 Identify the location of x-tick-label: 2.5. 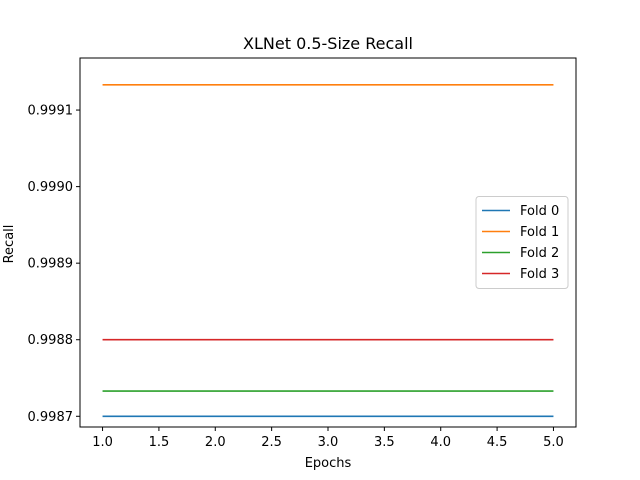
(271, 442).